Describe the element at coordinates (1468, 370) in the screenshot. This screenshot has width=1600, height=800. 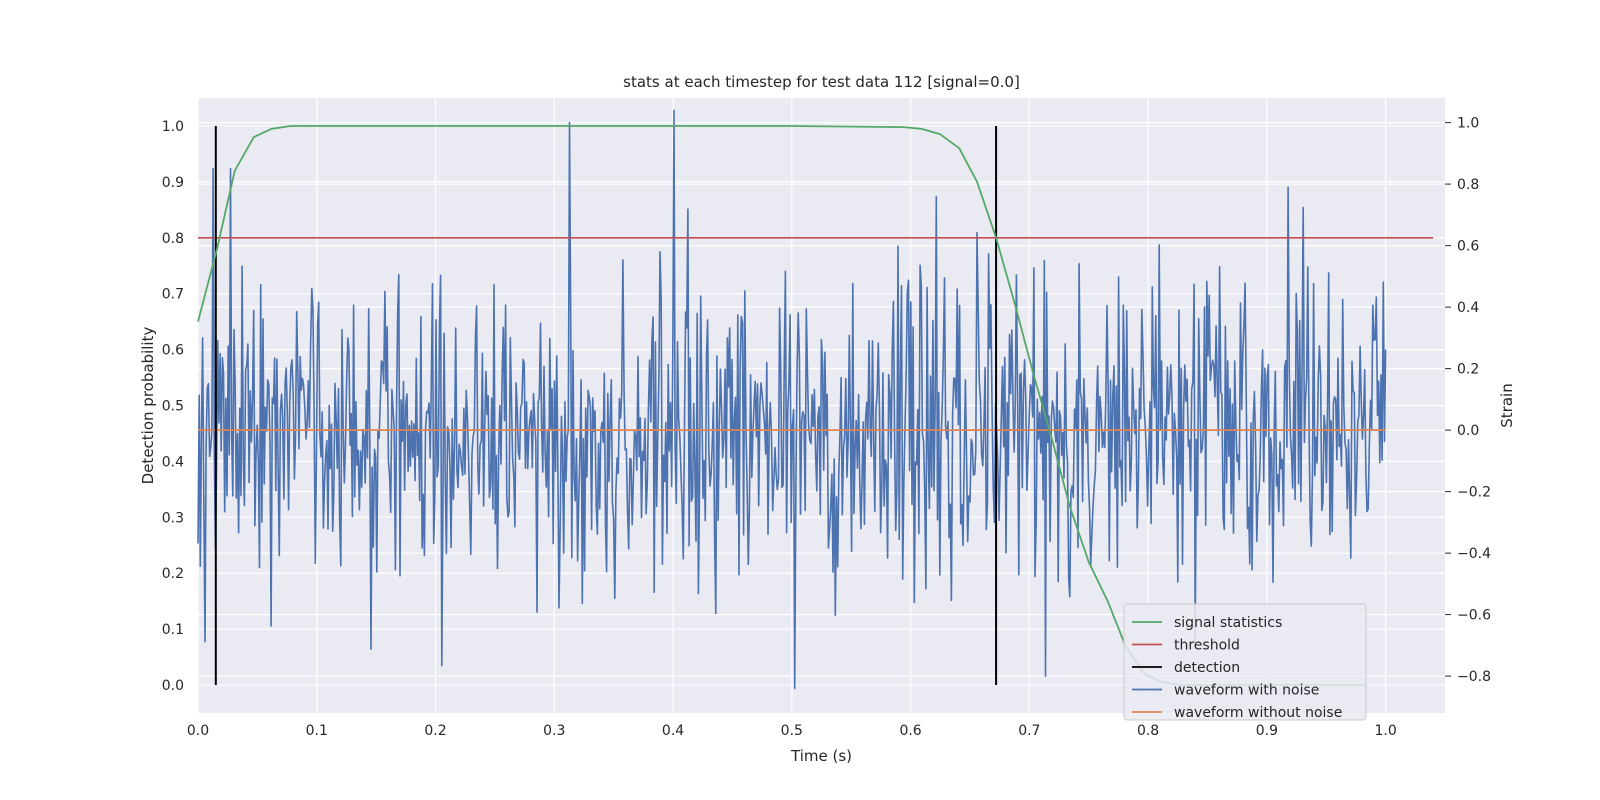
I see `y-right-tick-label: 0.2` at that location.